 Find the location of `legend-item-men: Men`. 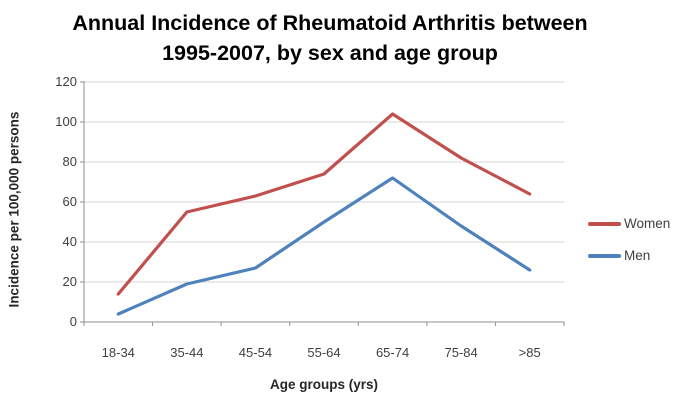

legend-item-men: Men is located at coordinates (629, 255).